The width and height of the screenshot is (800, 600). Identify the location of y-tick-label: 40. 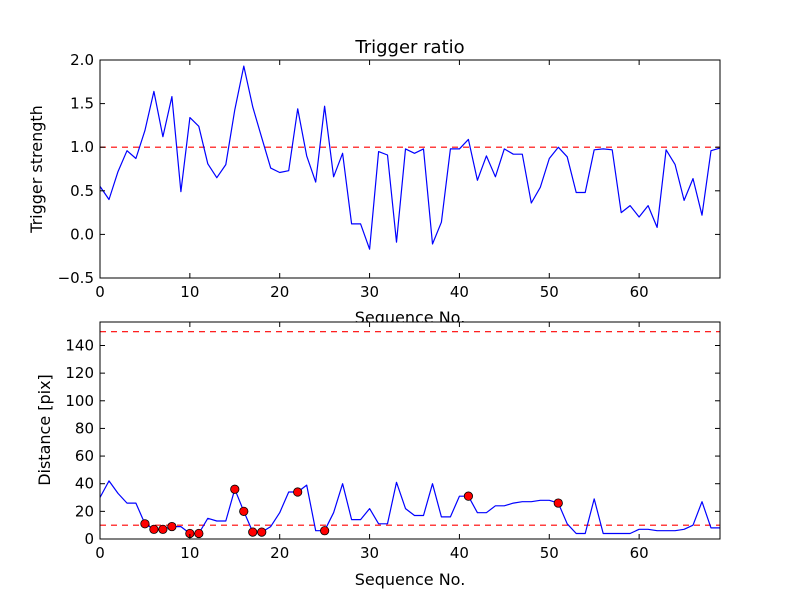
(84, 484).